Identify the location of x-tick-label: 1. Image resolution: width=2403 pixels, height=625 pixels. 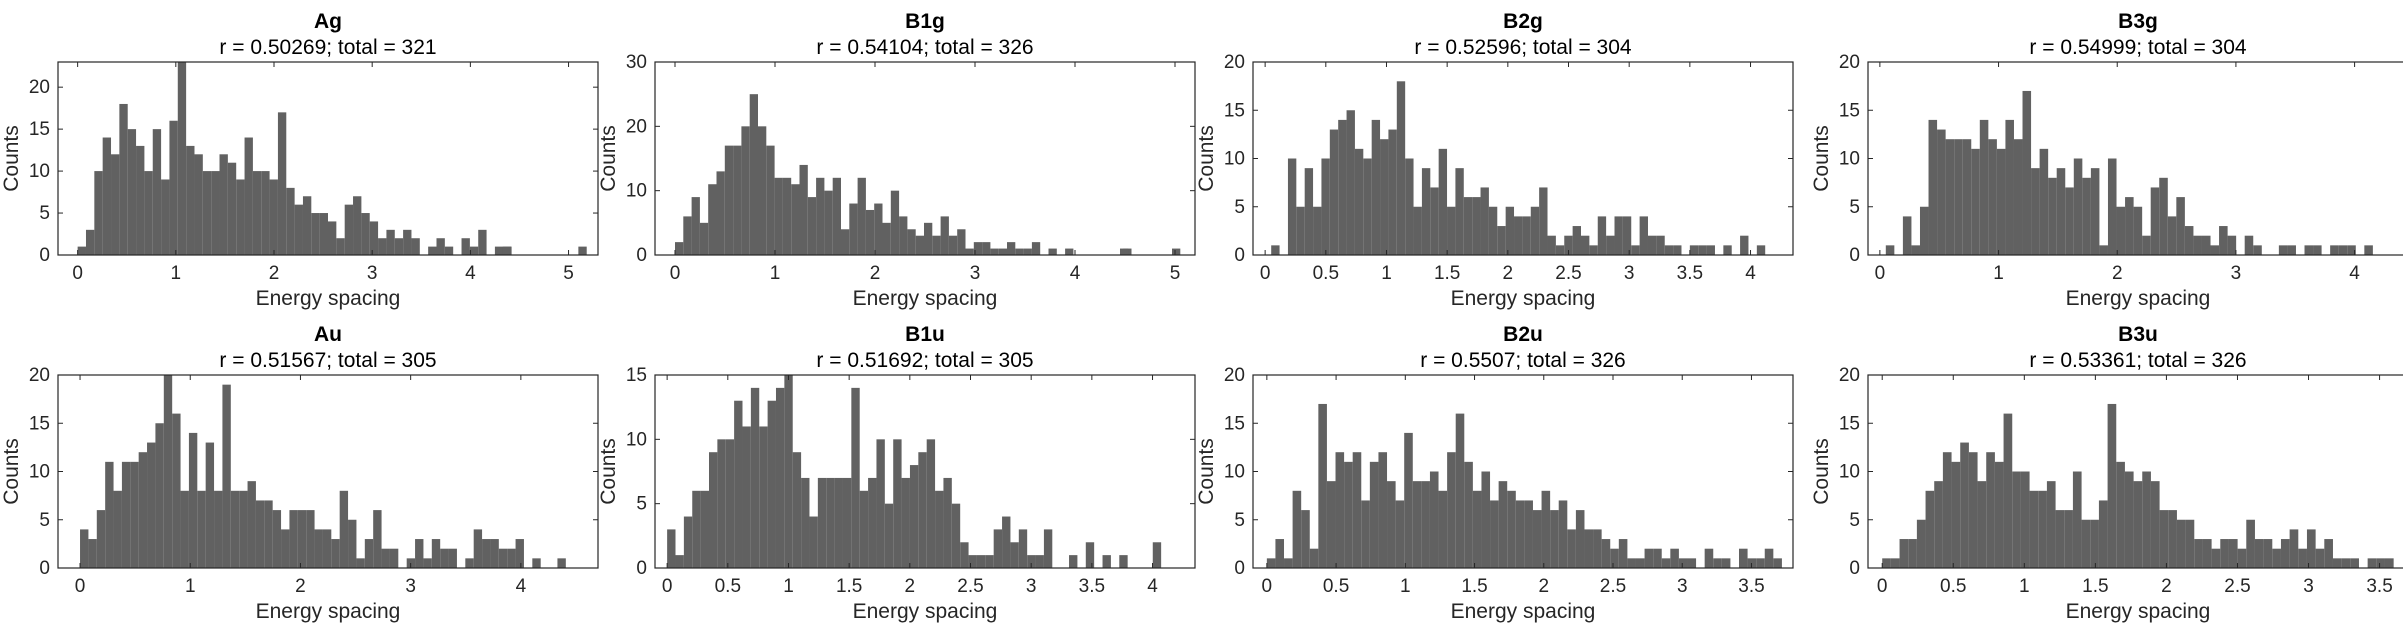
(775, 273).